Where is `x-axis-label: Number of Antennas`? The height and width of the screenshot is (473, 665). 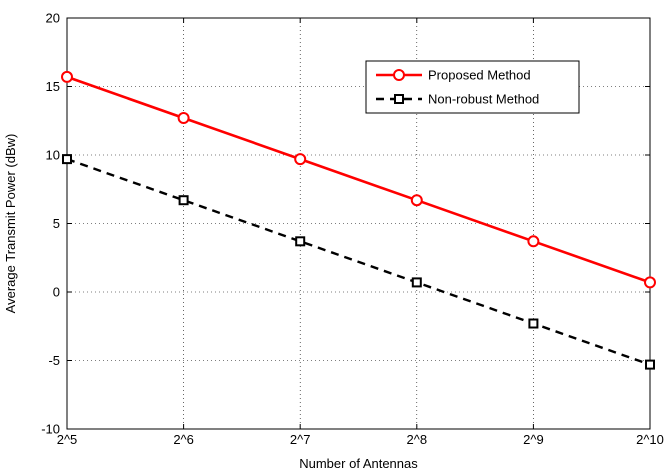 x-axis-label: Number of Antennas is located at coordinates (358, 463).